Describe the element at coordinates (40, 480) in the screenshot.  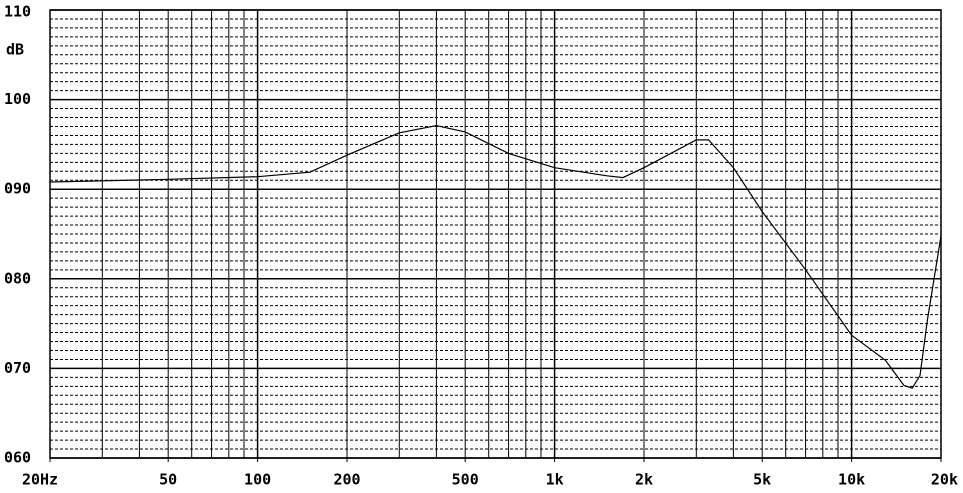
I see `x-tick-label: 20Hz` at that location.